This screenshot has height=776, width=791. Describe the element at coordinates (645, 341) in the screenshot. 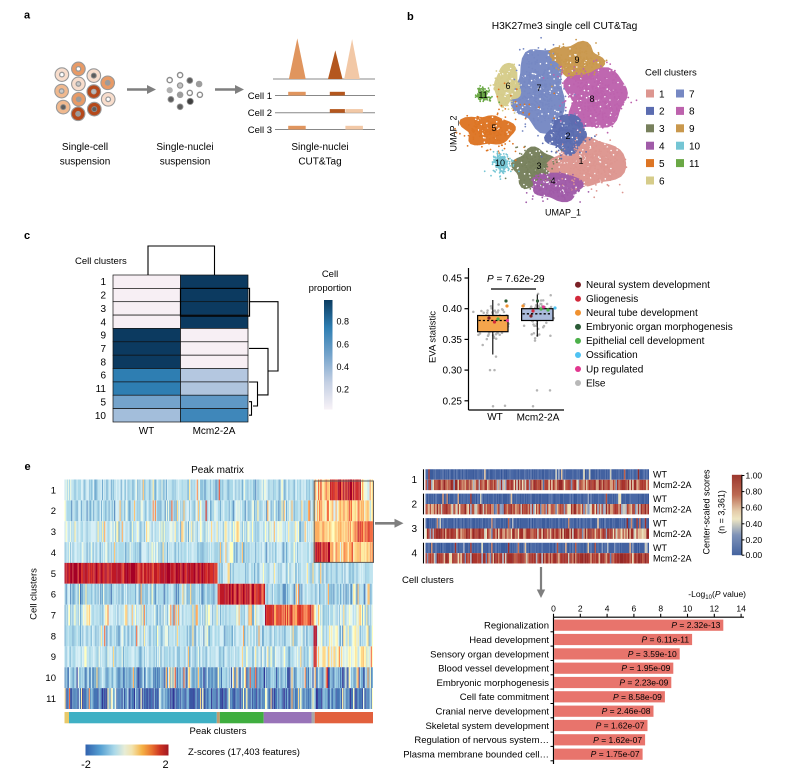

I see `svg-text: Epithelial cell development` at that location.